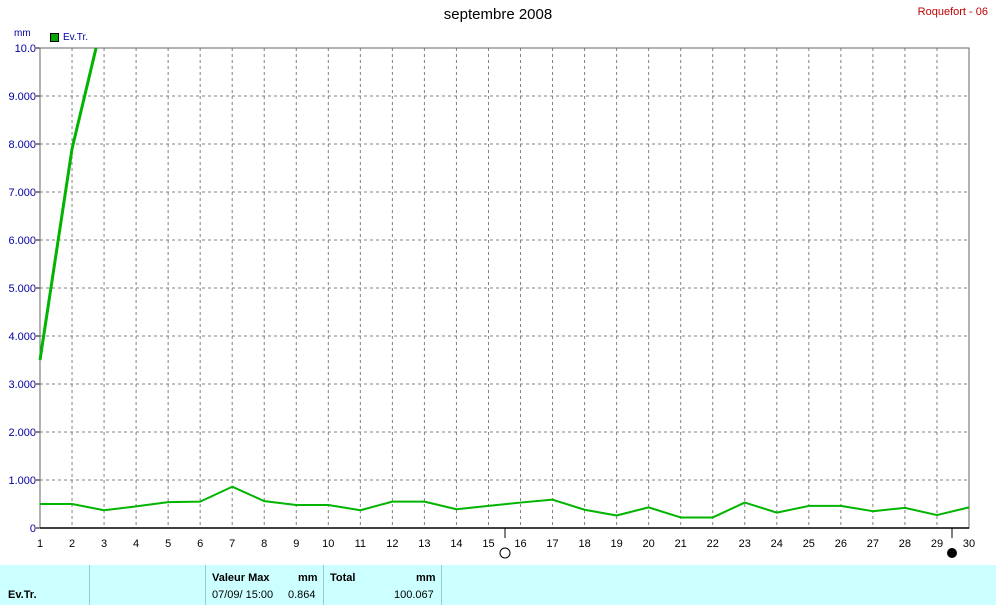  I want to click on x-tick-label: 12, so click(392, 544).